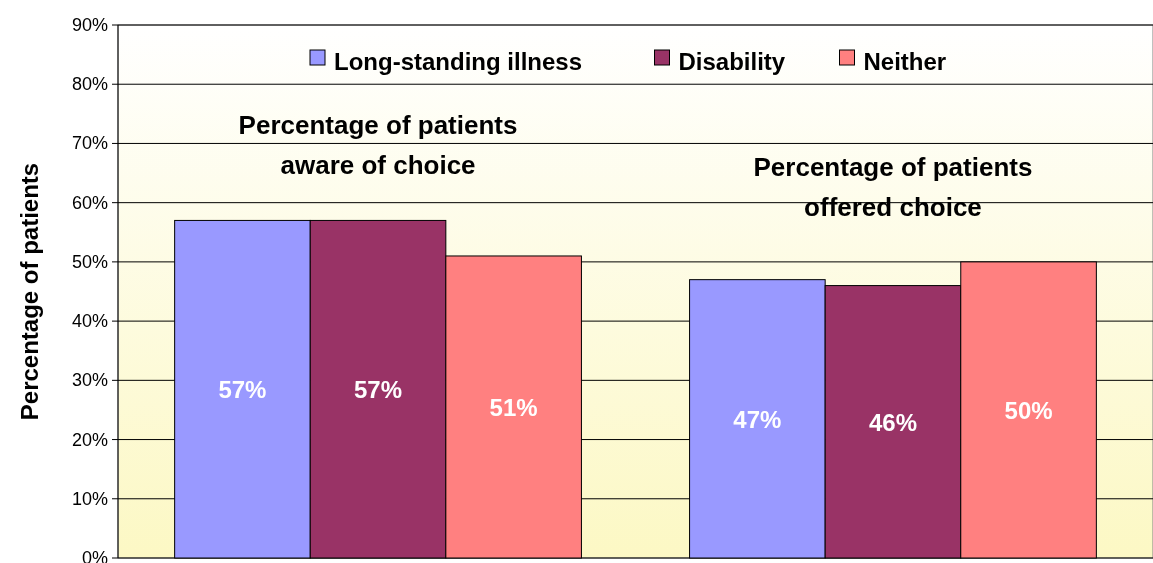 This screenshot has width=1153, height=563. I want to click on y-tick-label: 70%, so click(89, 143).